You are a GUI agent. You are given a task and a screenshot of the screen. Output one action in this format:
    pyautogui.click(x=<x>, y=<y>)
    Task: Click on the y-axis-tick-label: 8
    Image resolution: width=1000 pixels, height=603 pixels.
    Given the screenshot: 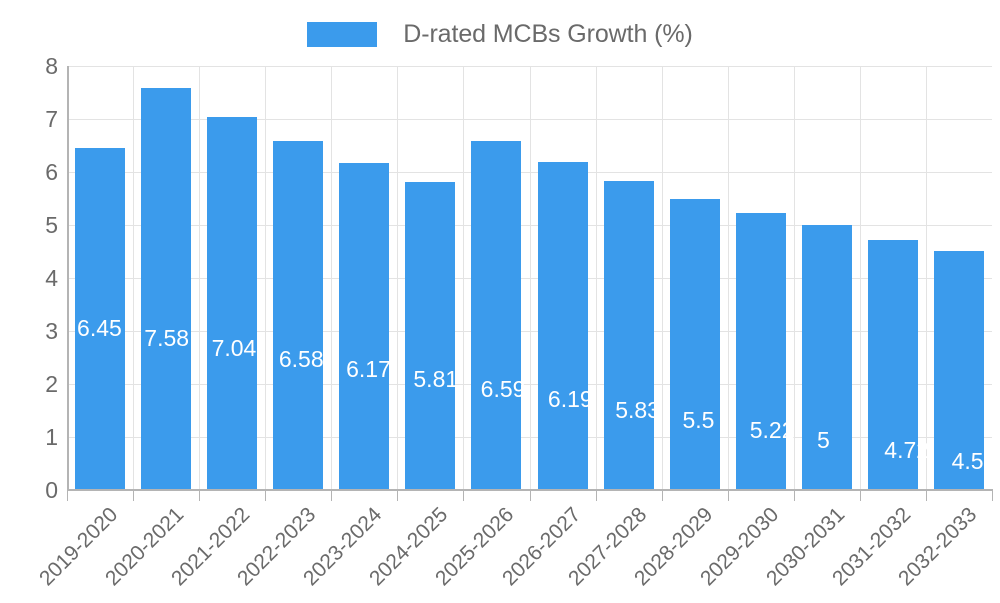 What is the action you would take?
    pyautogui.click(x=51, y=66)
    